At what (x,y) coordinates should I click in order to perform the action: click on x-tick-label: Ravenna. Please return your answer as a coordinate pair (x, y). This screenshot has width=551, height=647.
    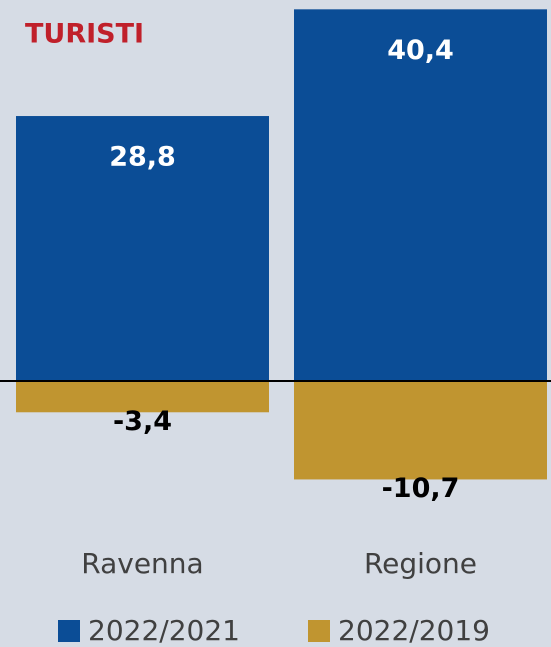
    Looking at the image, I should click on (142, 563).